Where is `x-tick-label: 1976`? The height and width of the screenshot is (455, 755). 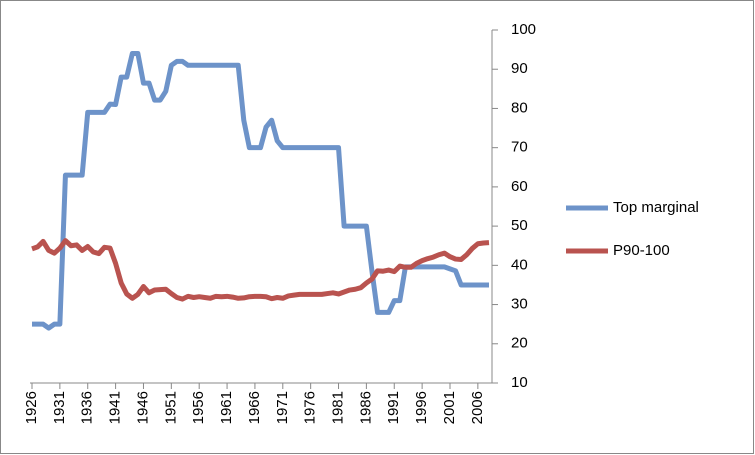
x-tick-label: 1976 is located at coordinates (310, 407).